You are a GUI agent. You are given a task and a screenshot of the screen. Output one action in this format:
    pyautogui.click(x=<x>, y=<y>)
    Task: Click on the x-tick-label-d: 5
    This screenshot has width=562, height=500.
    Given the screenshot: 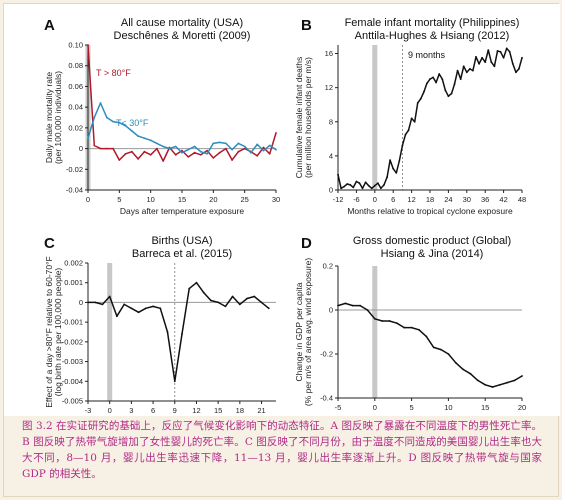 What is the action you would take?
    pyautogui.click(x=412, y=407)
    